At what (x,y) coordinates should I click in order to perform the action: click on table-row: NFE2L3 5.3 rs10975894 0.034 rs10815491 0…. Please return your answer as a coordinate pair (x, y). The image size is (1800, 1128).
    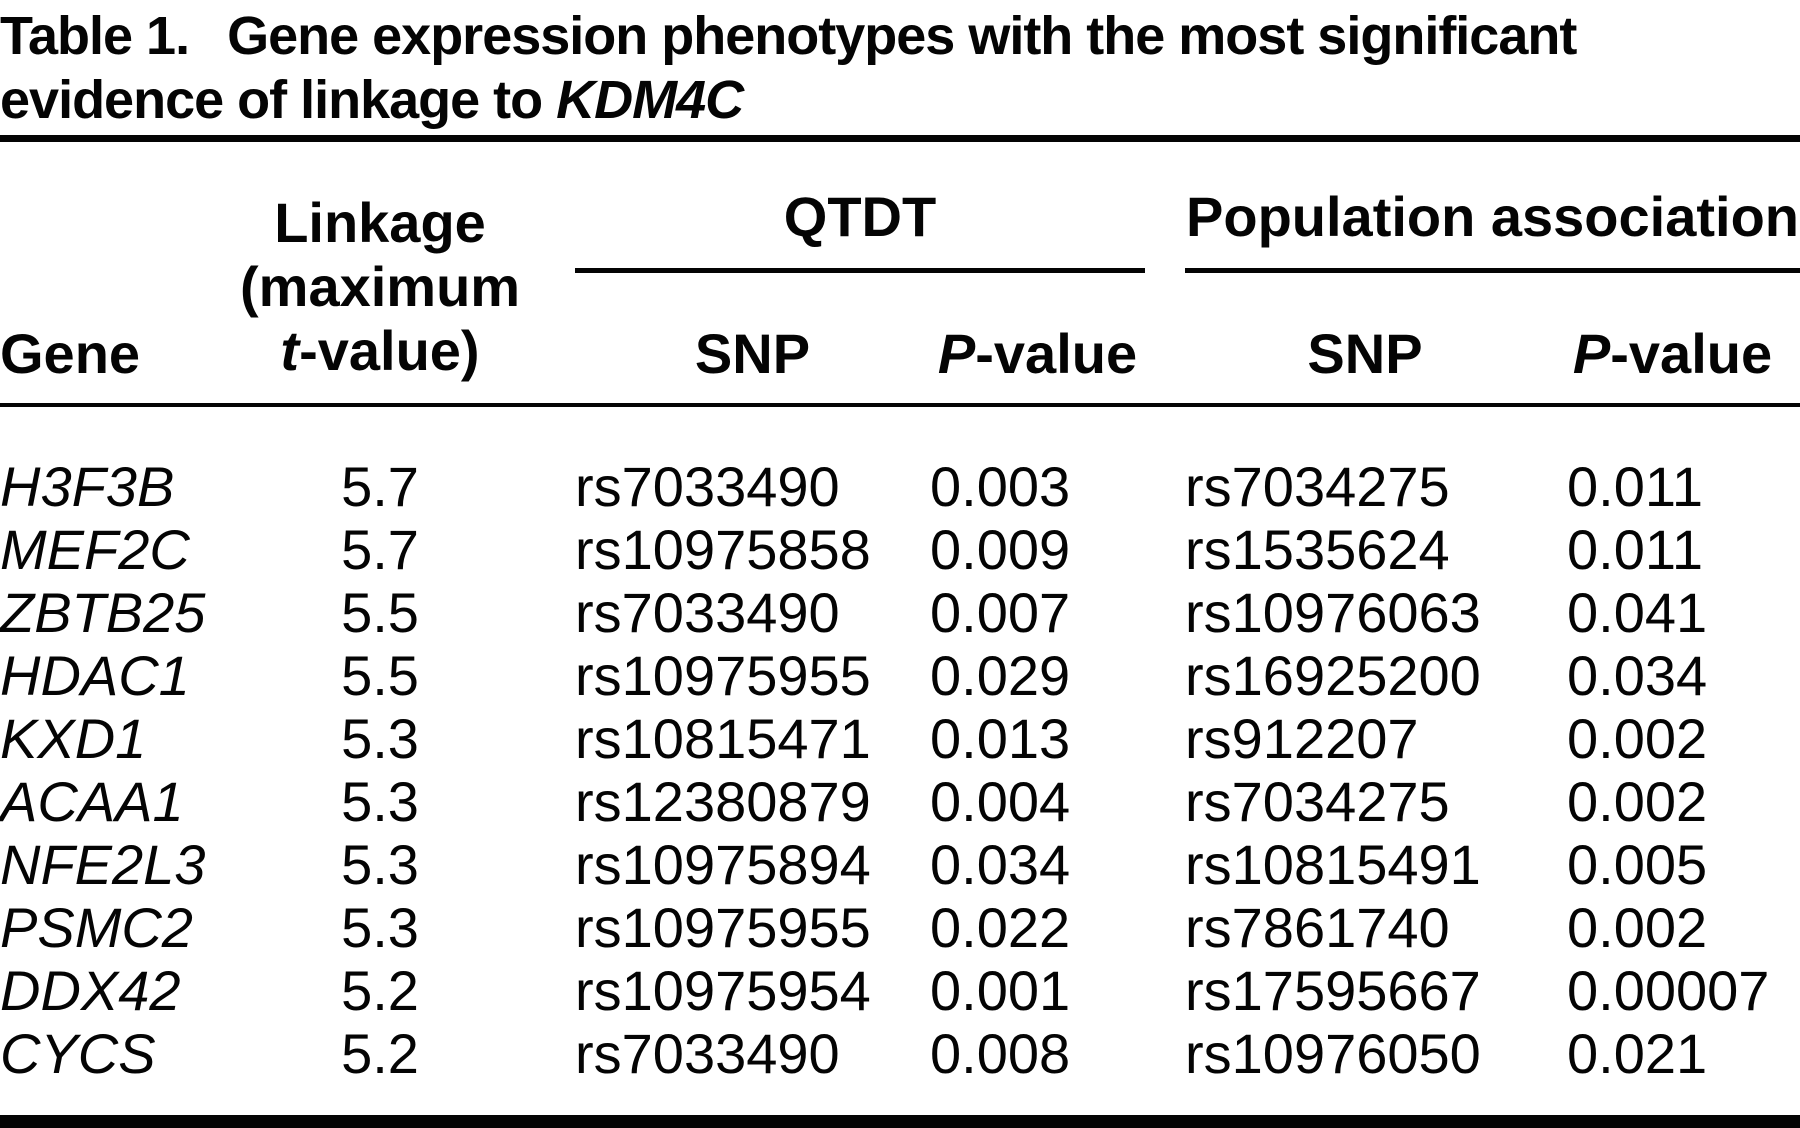
    Looking at the image, I should click on (900, 864).